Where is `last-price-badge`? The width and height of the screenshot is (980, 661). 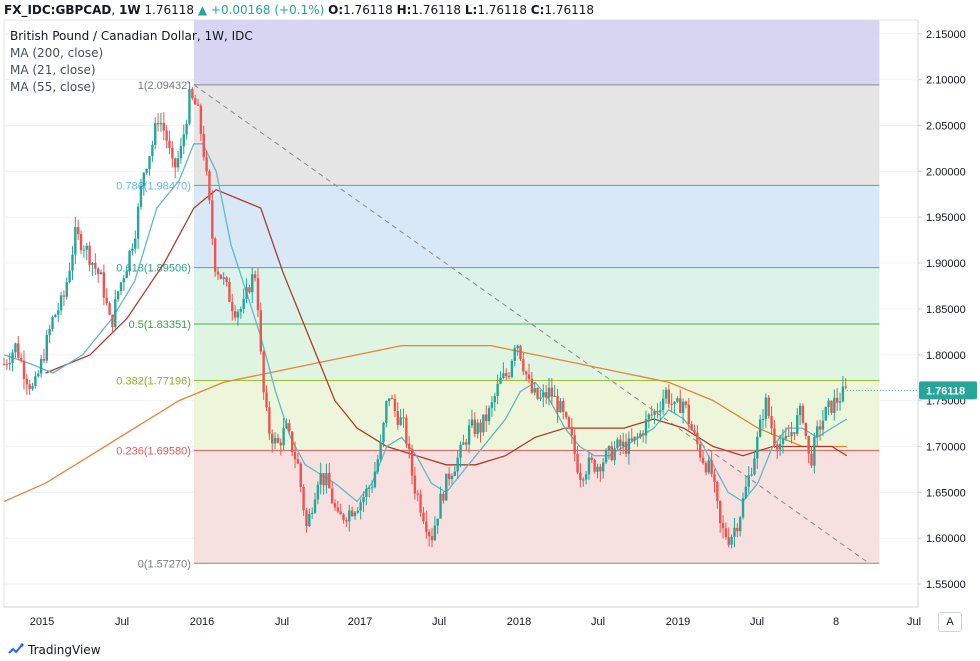 last-price-badge is located at coordinates (948, 390).